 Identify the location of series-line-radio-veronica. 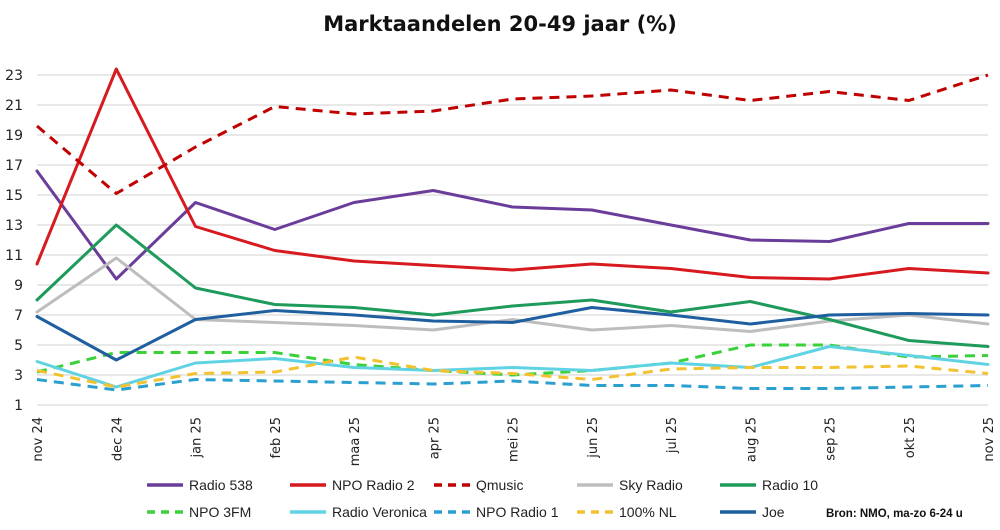
(512, 367).